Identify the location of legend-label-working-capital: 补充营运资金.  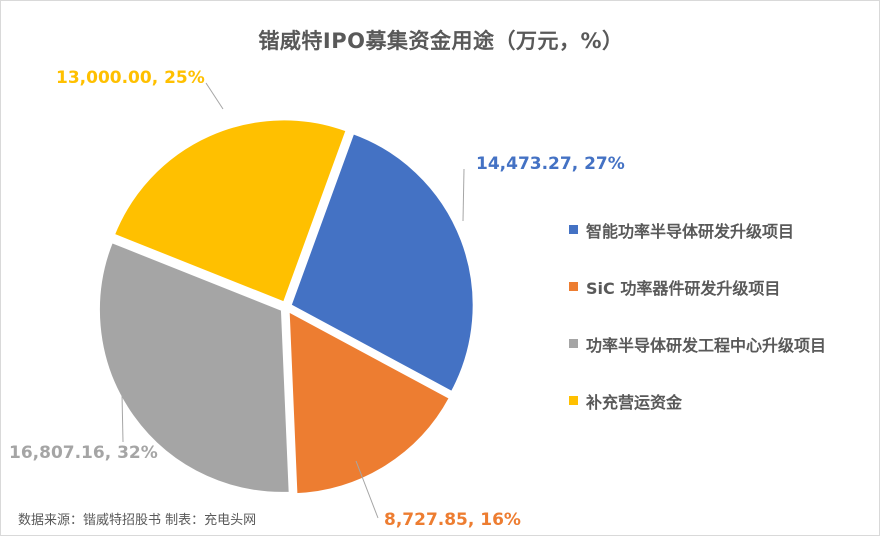
(634, 402).